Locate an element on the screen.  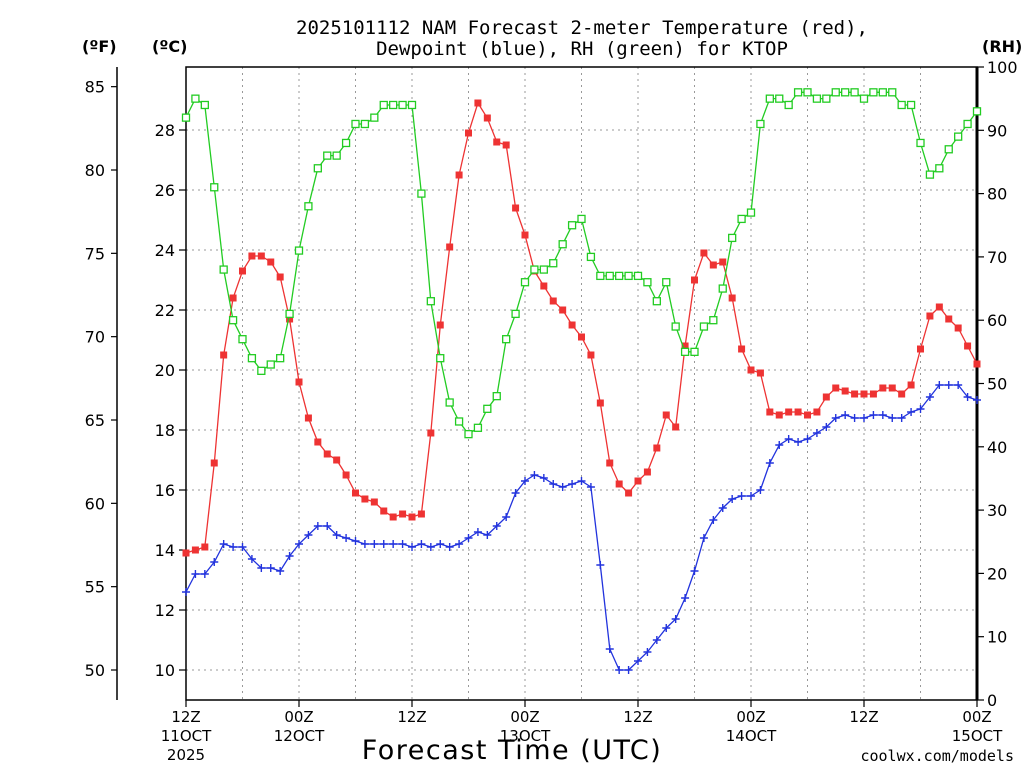
celsius-tick-label: 14 is located at coordinates (165, 550).